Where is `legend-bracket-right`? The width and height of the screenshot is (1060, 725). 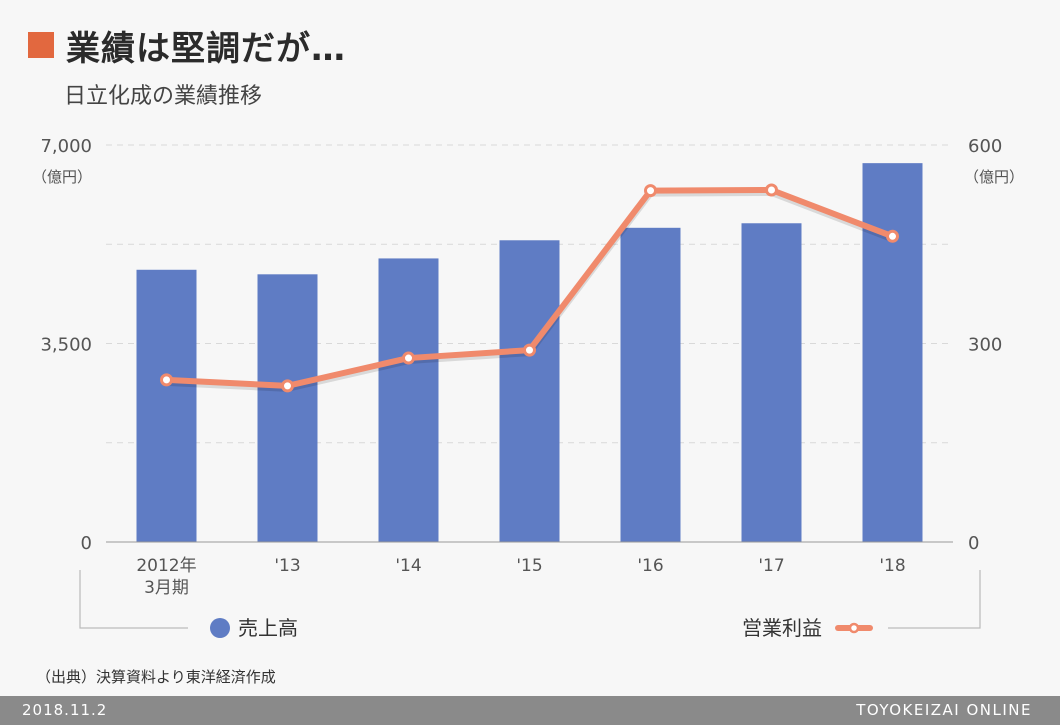
legend-bracket-right is located at coordinates (934, 599).